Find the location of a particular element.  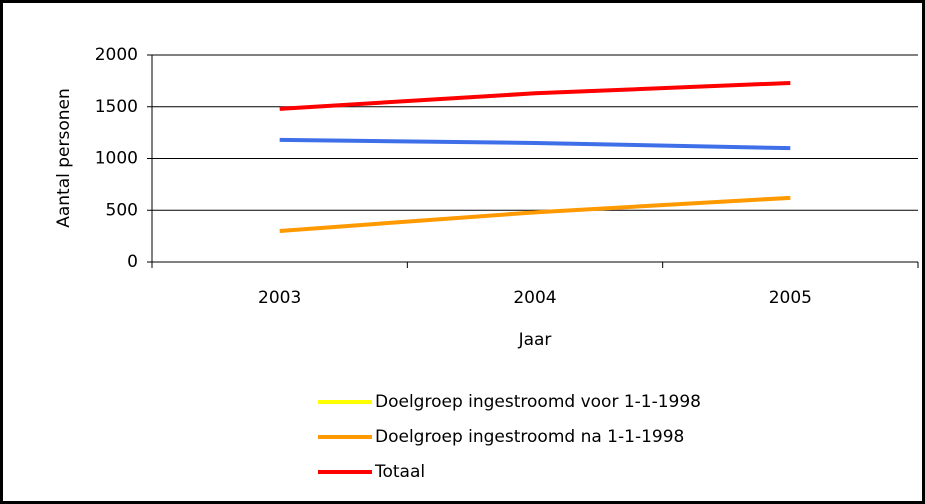

x-tick-label: 2005 is located at coordinates (790, 298).